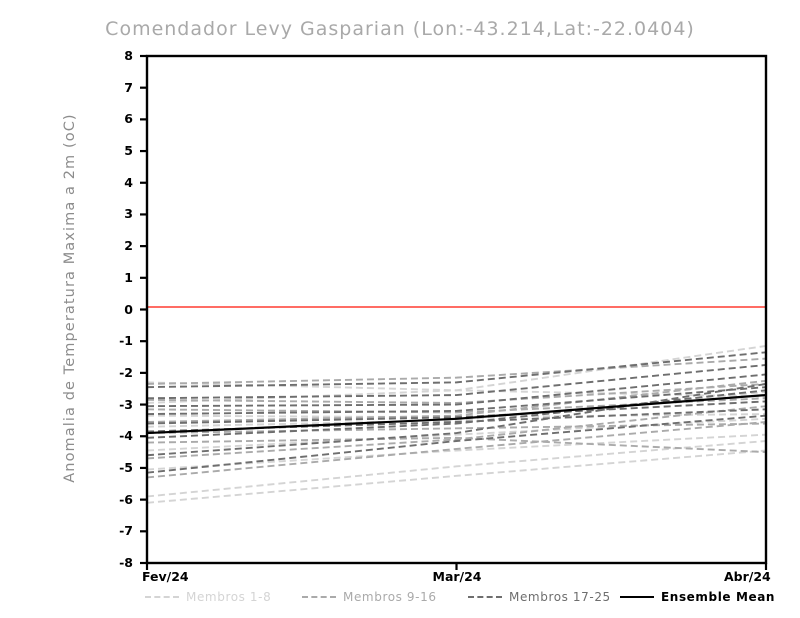  What do you see at coordinates (390, 597) in the screenshot?
I see `legend-label: Membros 9-16` at bounding box center [390, 597].